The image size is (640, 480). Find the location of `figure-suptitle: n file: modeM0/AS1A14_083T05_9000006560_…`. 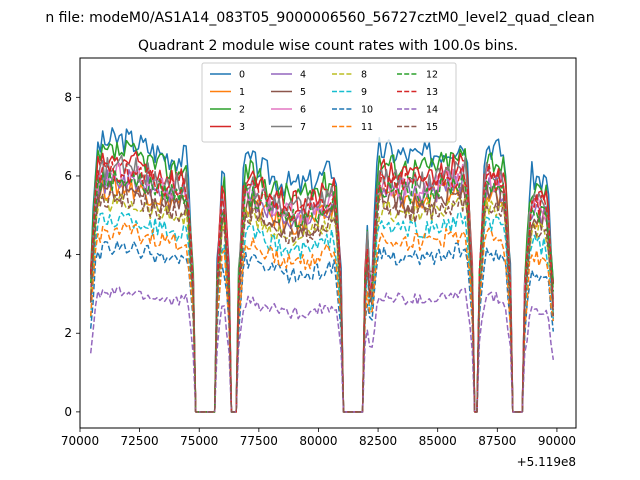

figure-suptitle: n file: modeM0/AS1A14_083T05_9000006560_… is located at coordinates (319, 18).